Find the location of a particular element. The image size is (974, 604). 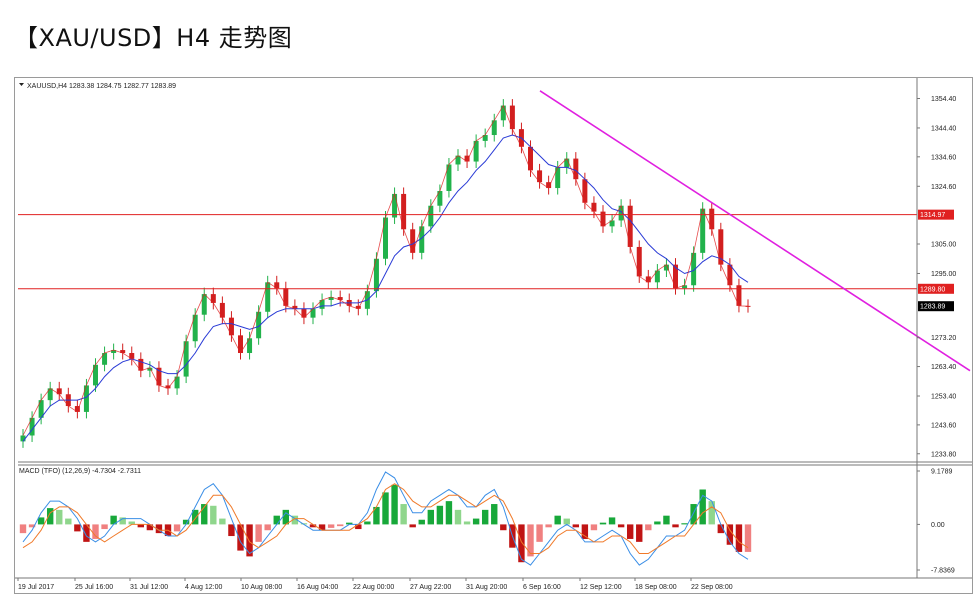

level-price-badge is located at coordinates (936, 214).